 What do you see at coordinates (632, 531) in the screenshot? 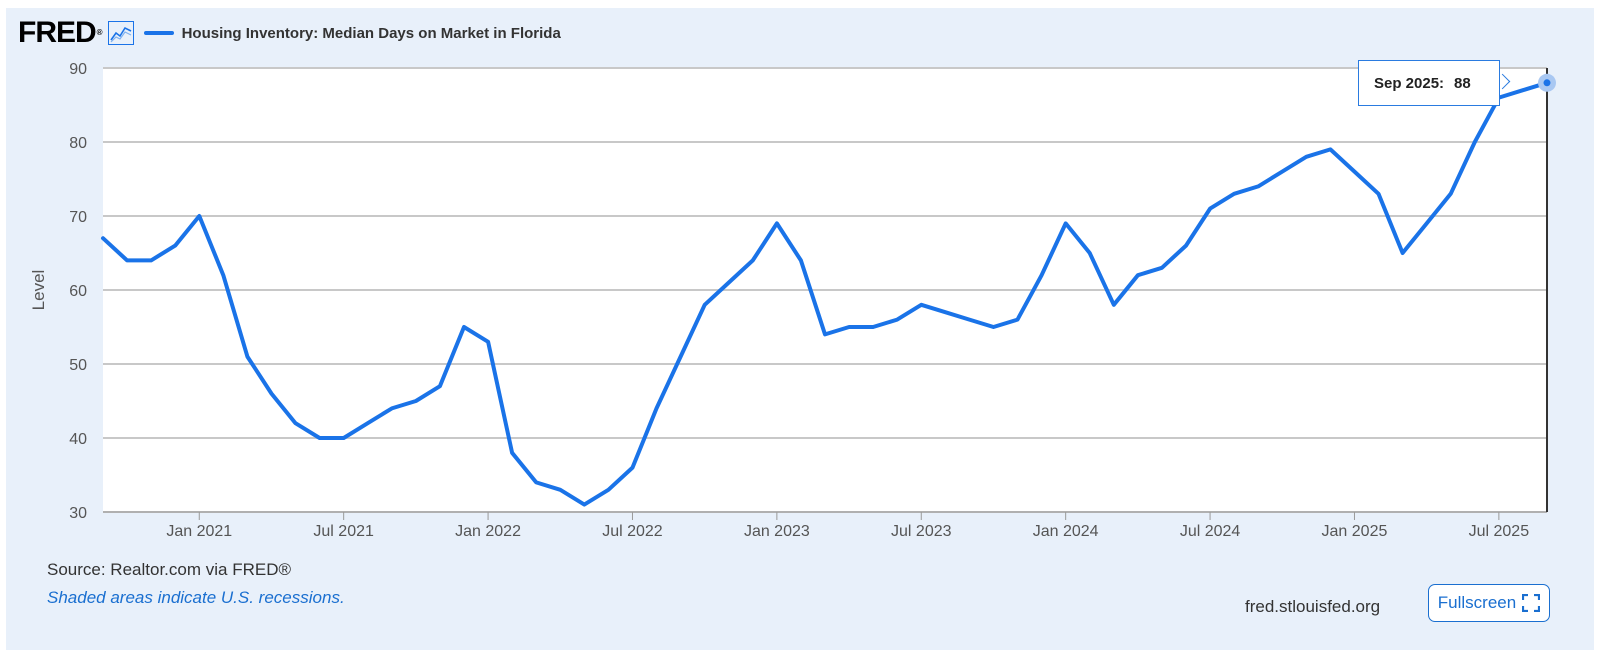
I see `x-tick-label: Jul 2022` at bounding box center [632, 531].